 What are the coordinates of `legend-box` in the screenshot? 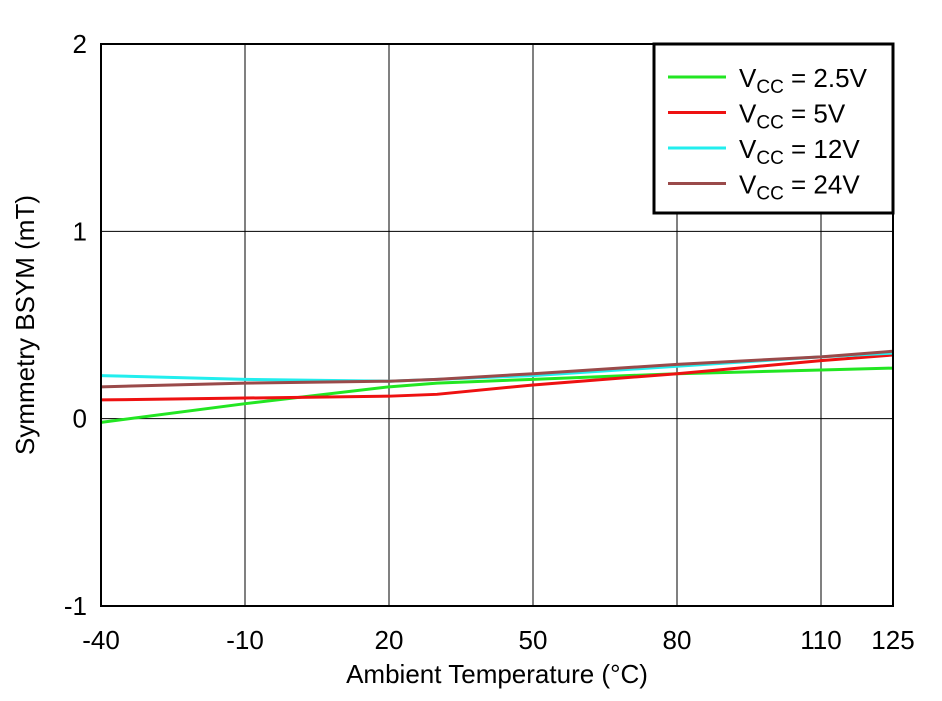 It's located at (773, 128).